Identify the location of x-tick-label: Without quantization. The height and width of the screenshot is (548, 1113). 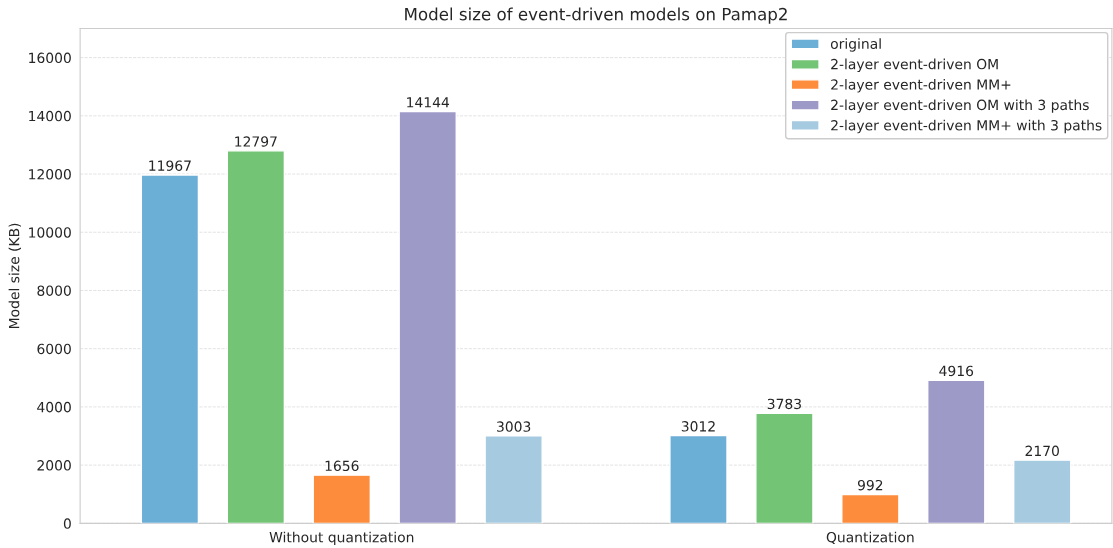
(341, 538).